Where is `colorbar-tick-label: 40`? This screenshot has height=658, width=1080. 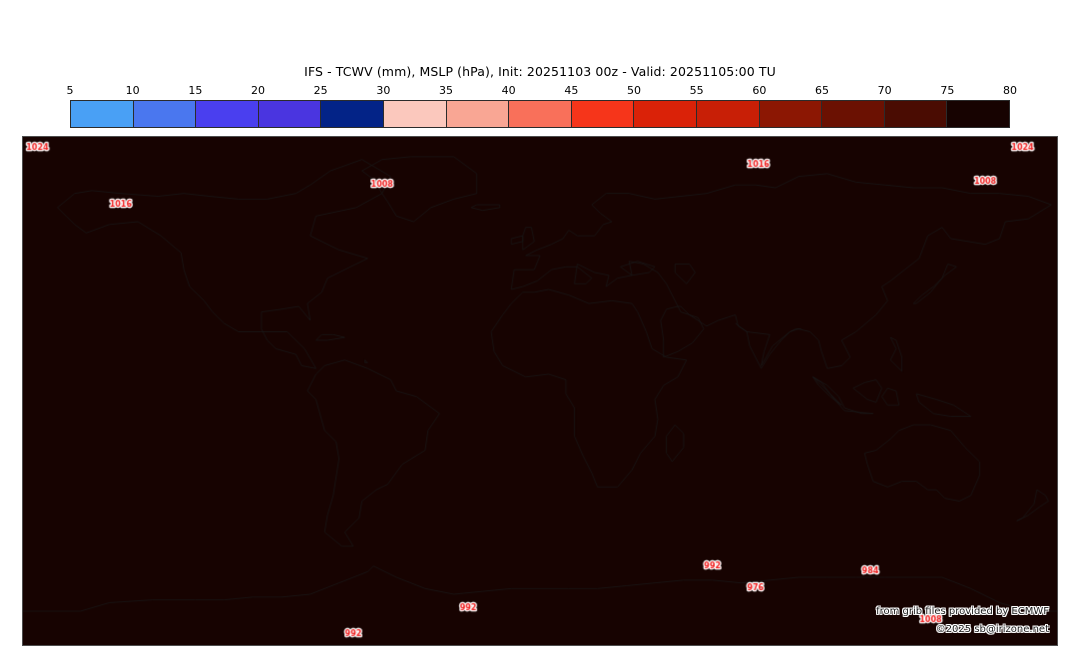
colorbar-tick-label: 40 is located at coordinates (508, 90).